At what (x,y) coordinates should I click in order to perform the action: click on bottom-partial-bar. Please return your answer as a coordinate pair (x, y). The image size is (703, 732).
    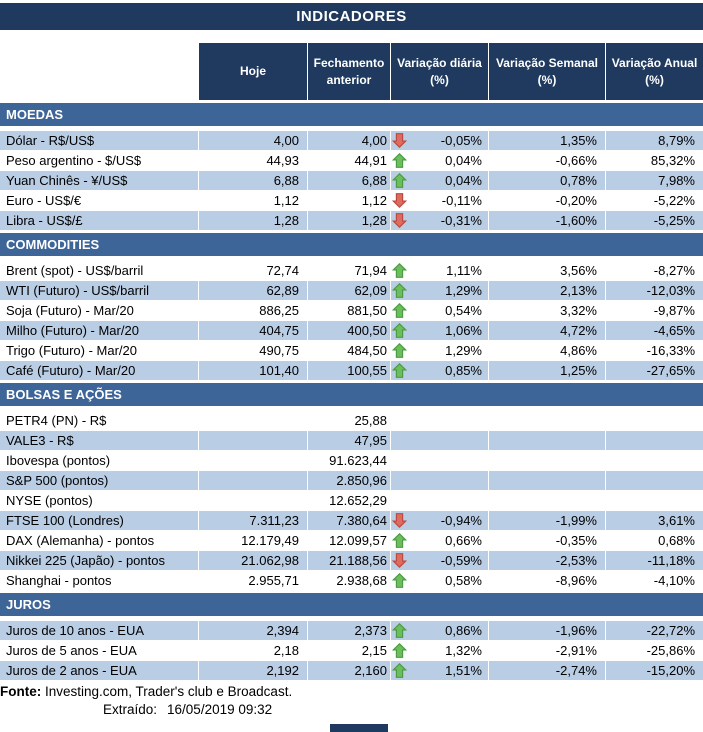
    Looking at the image, I should click on (359, 728).